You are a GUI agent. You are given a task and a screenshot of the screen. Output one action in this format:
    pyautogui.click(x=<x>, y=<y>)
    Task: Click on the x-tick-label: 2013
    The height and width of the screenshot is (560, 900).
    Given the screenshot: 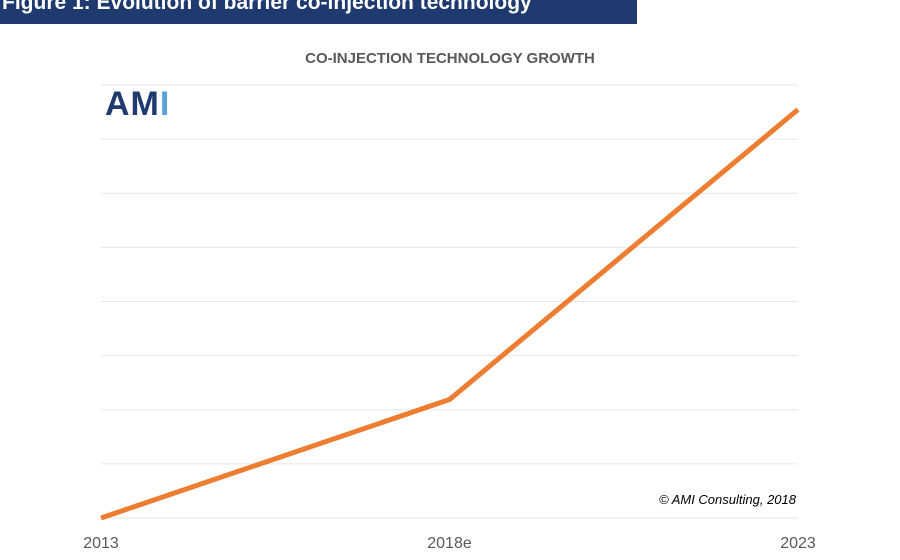 What is the action you would take?
    pyautogui.click(x=101, y=543)
    